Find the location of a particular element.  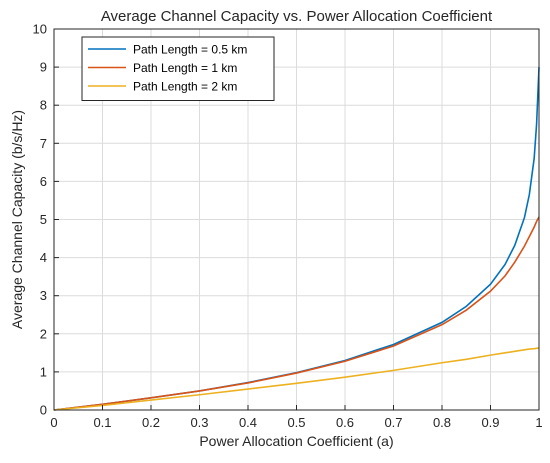

y-tick-label: 8 is located at coordinates (43, 105).